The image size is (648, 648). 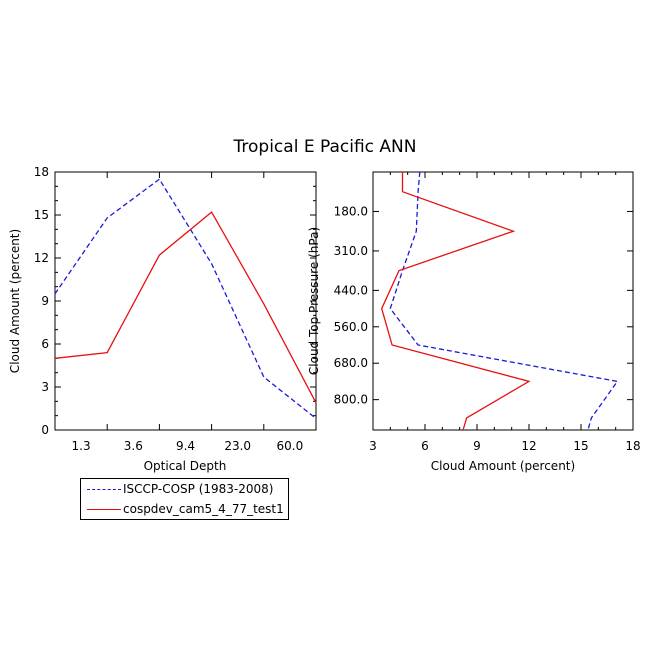 What do you see at coordinates (45, 344) in the screenshot?
I see `left-y-tick-label: 6` at bounding box center [45, 344].